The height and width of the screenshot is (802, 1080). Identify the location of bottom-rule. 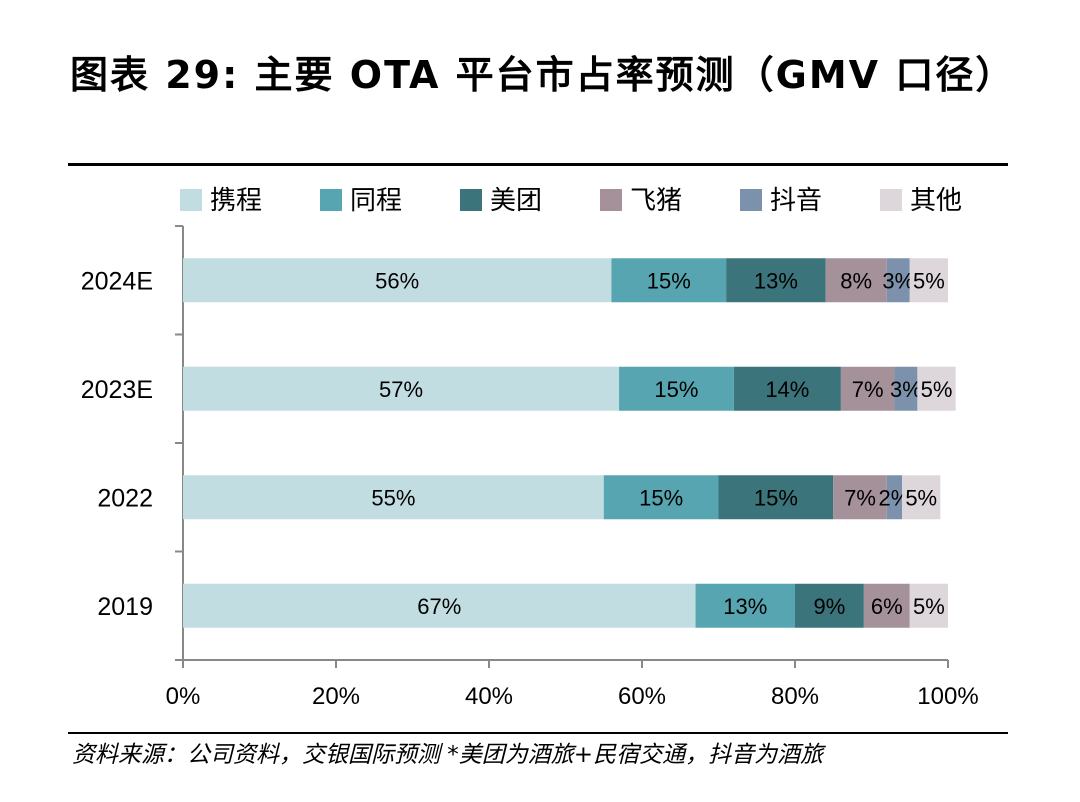
(538, 733).